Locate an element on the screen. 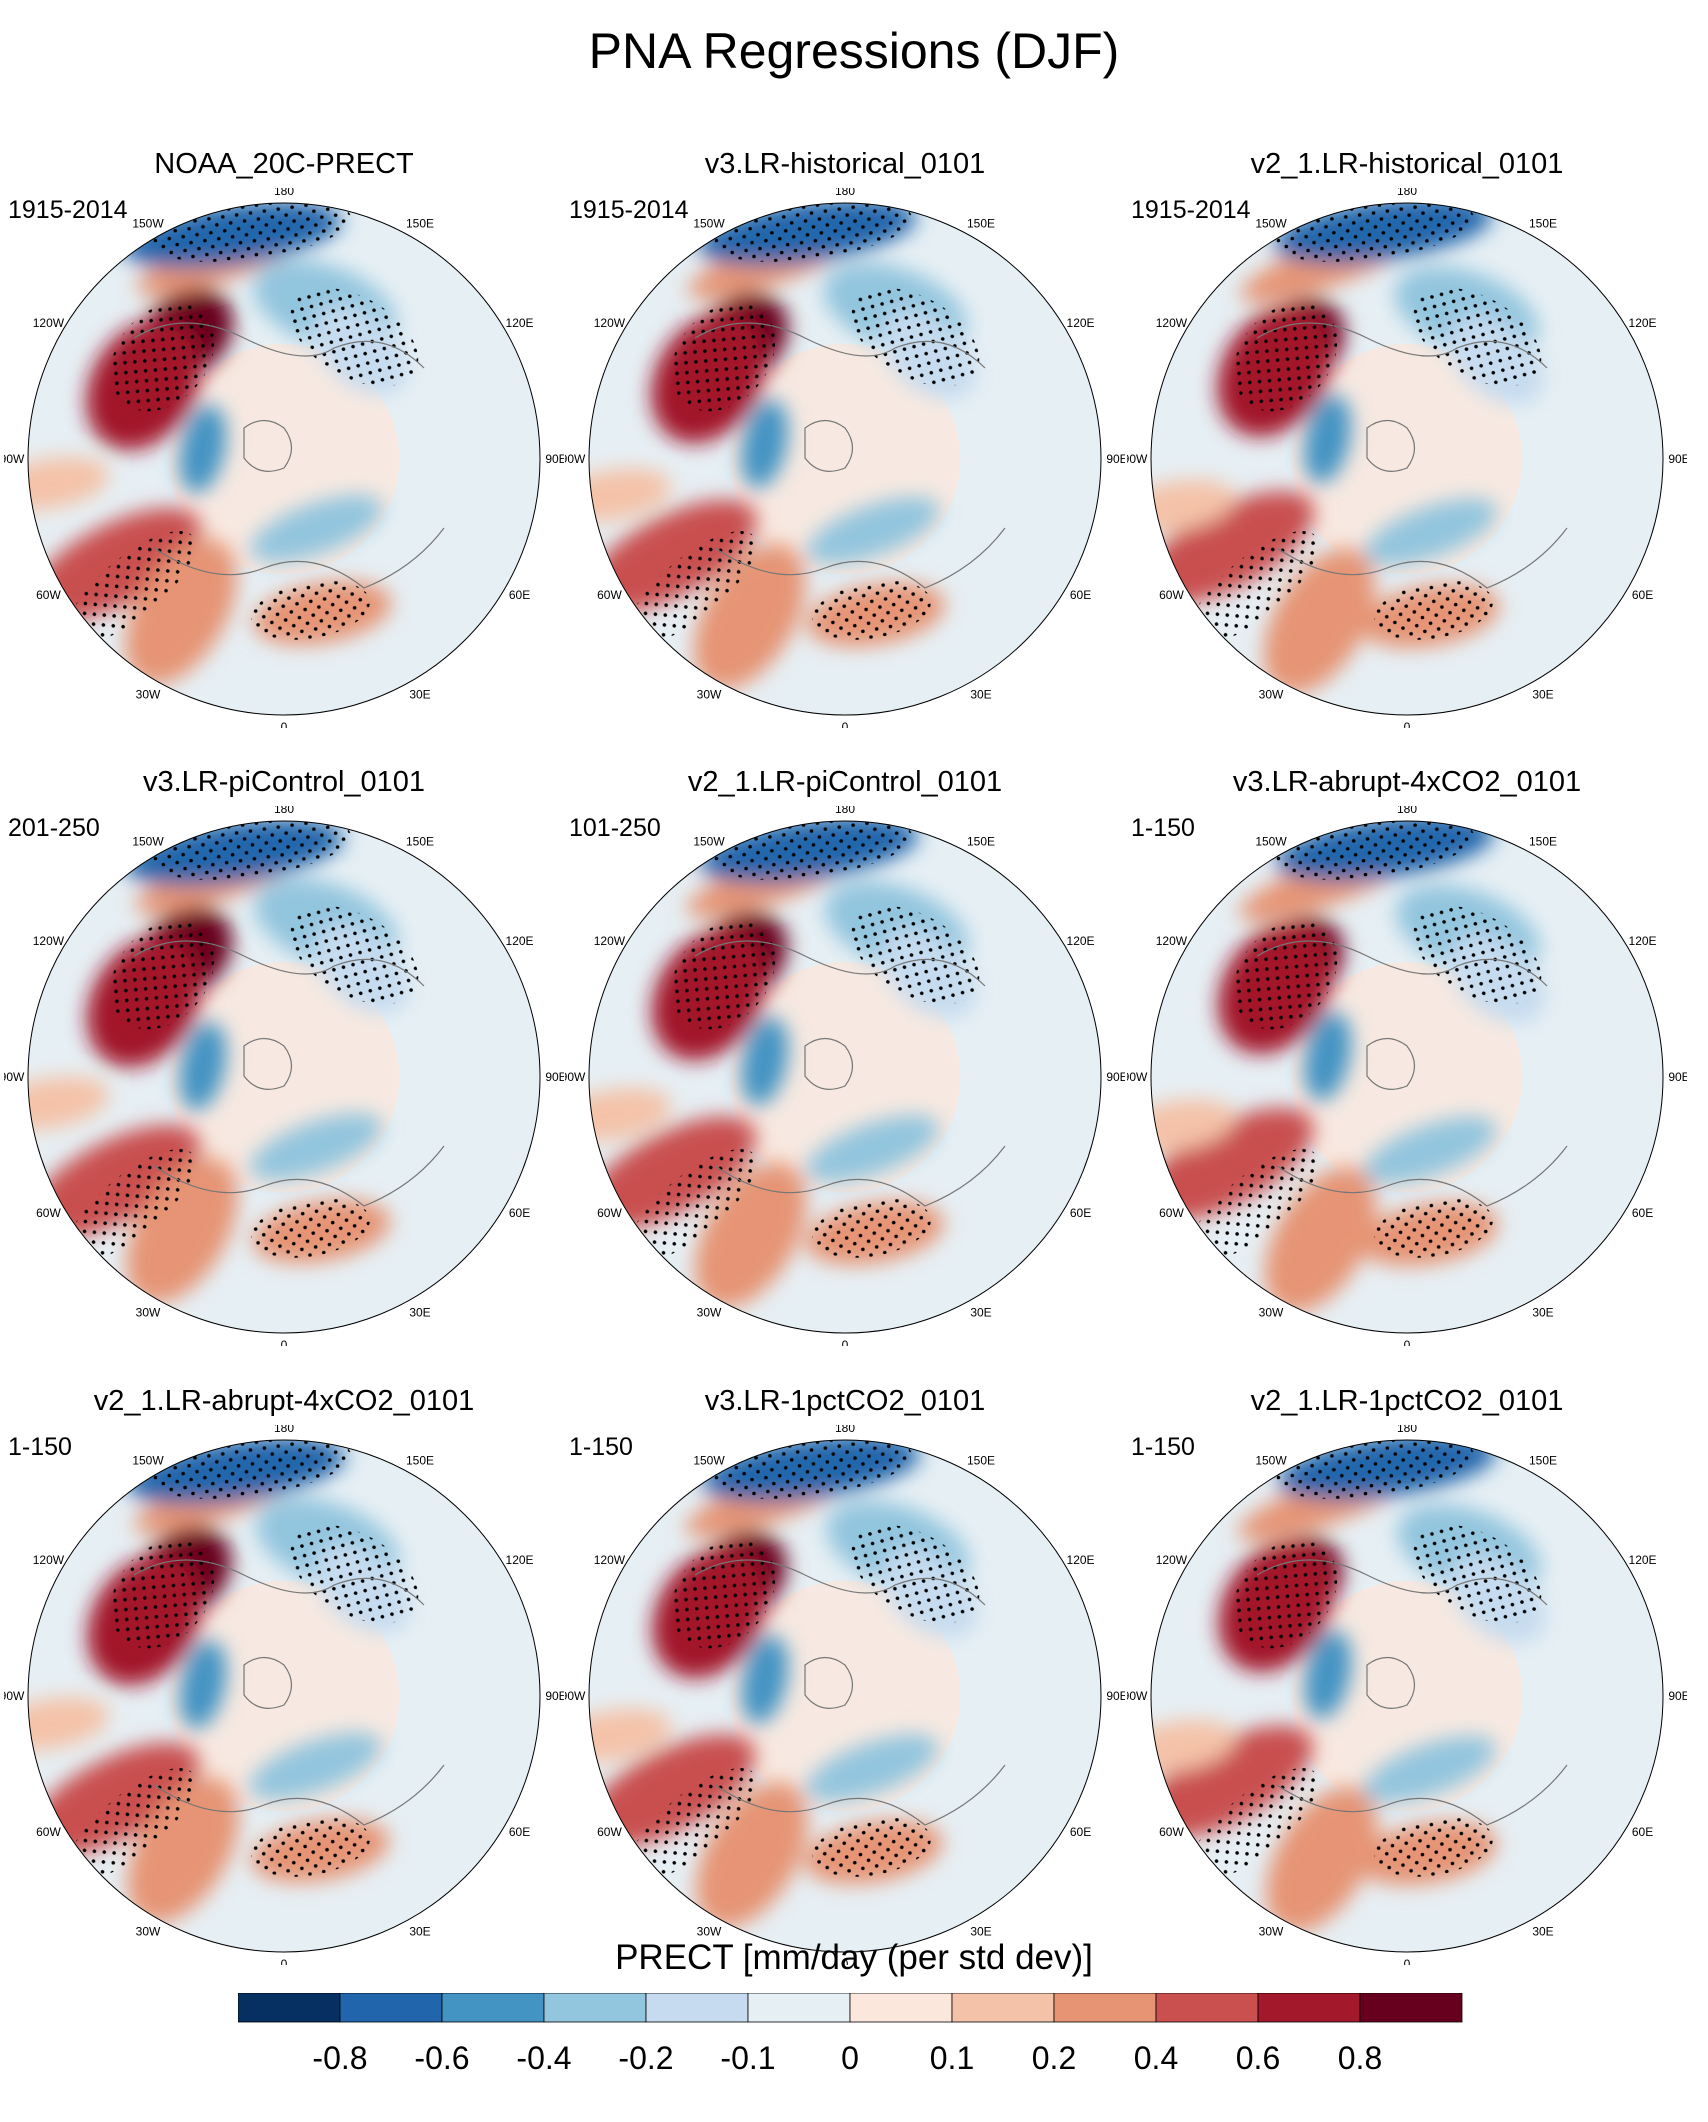 The image size is (1708, 2122). panel-title: v3.LR-1pctCO2_0101 is located at coordinates (845, 1401).